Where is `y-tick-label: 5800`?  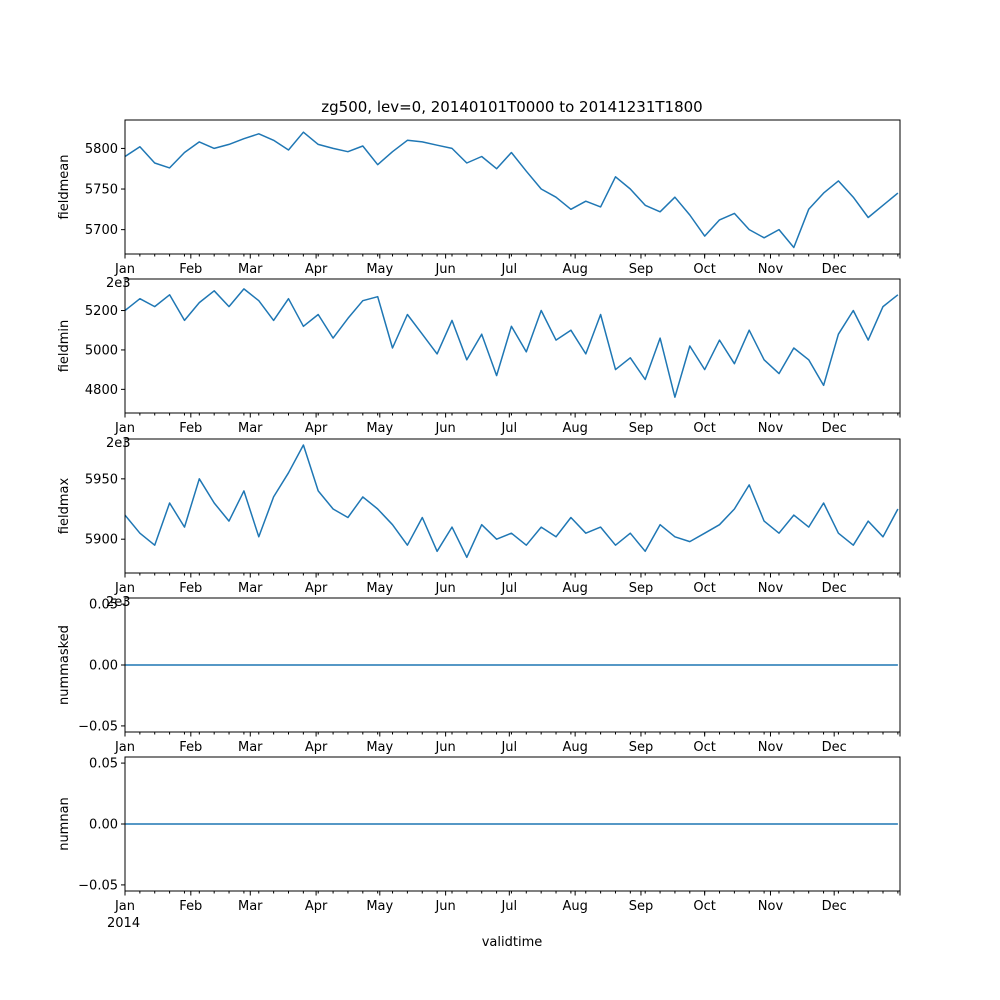 y-tick-label: 5800 is located at coordinates (101, 149).